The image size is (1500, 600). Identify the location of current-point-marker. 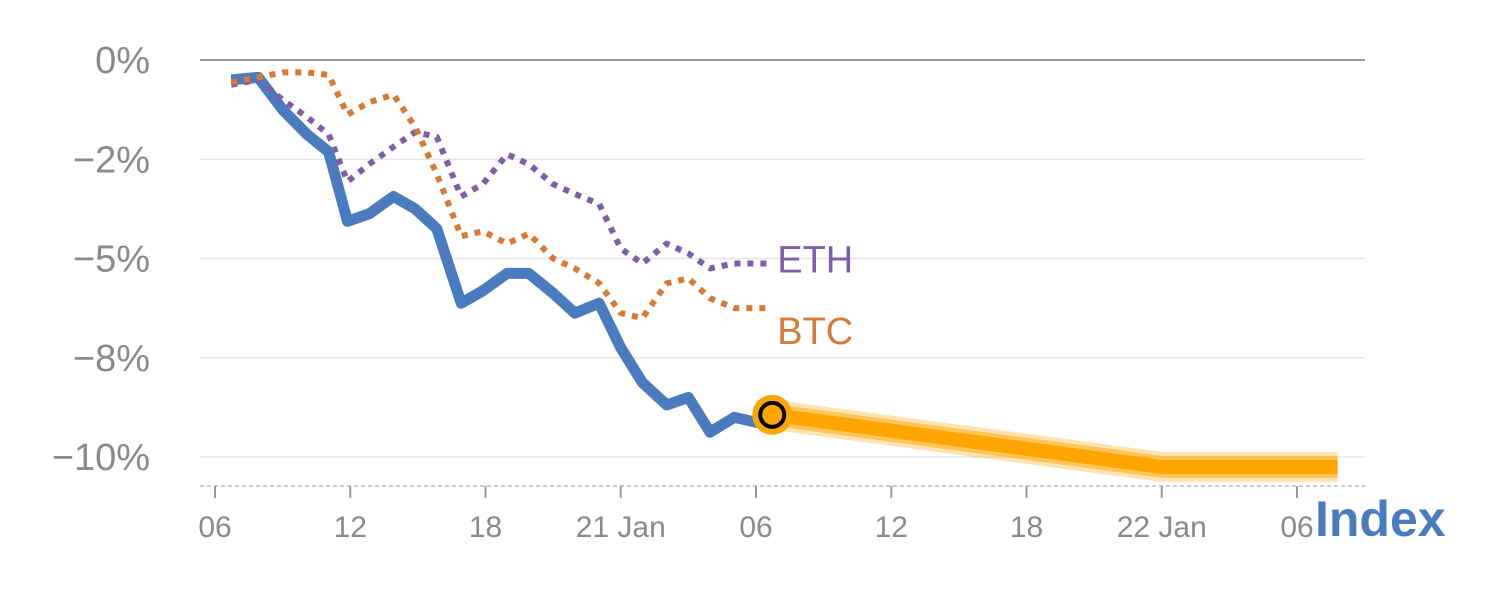
(772, 414).